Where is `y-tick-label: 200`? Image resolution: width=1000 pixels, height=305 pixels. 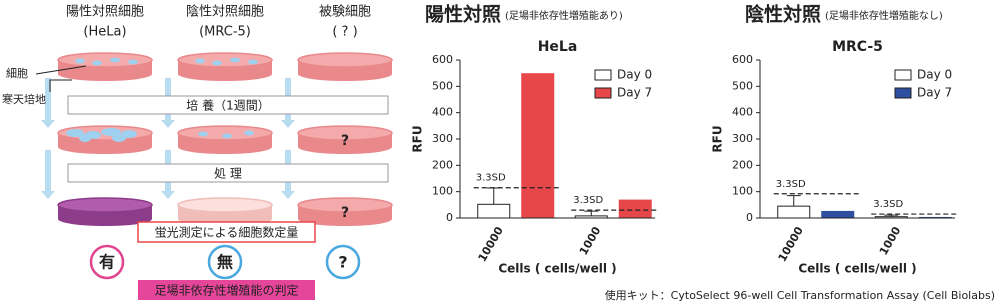
y-tick-label: 200 is located at coordinates (742, 164).